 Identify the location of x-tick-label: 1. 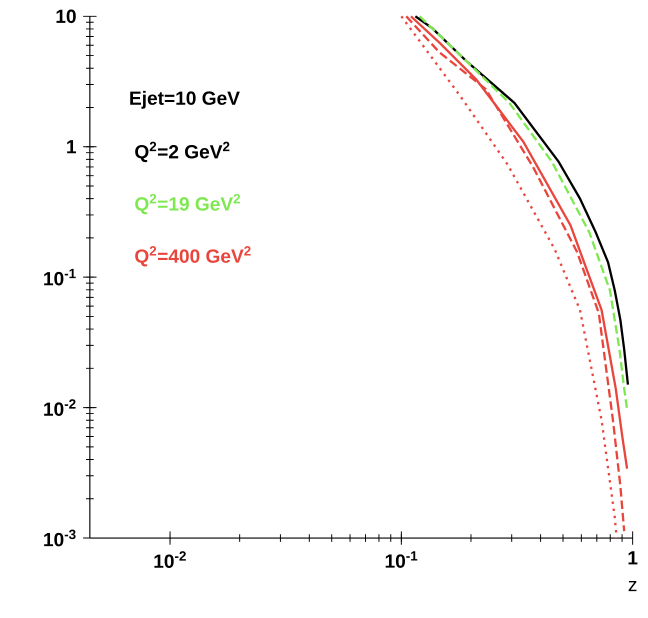
(633, 558).